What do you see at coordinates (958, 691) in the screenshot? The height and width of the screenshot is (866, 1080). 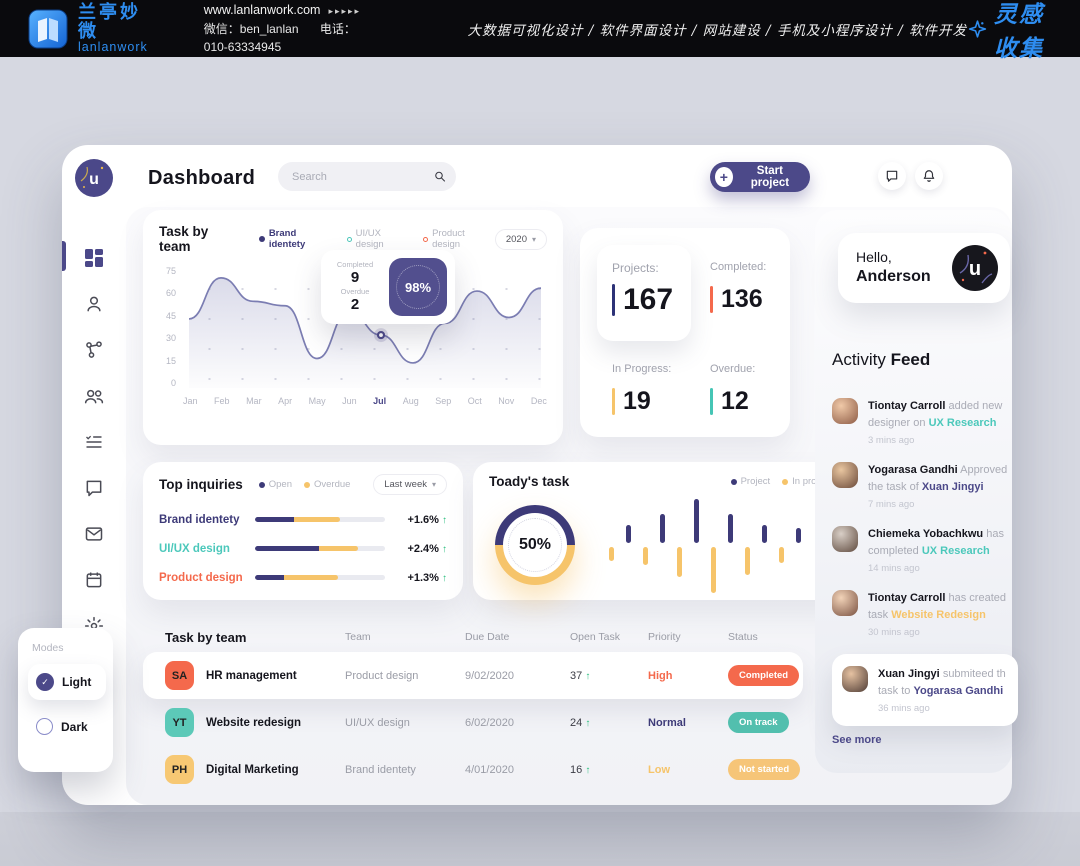 I see `activity-link: Yogarasa Gandhi` at bounding box center [958, 691].